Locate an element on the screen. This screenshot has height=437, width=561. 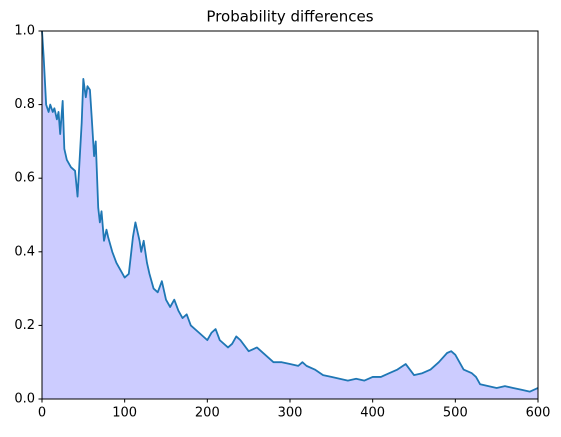
x-tick-label: 400 is located at coordinates (372, 413).